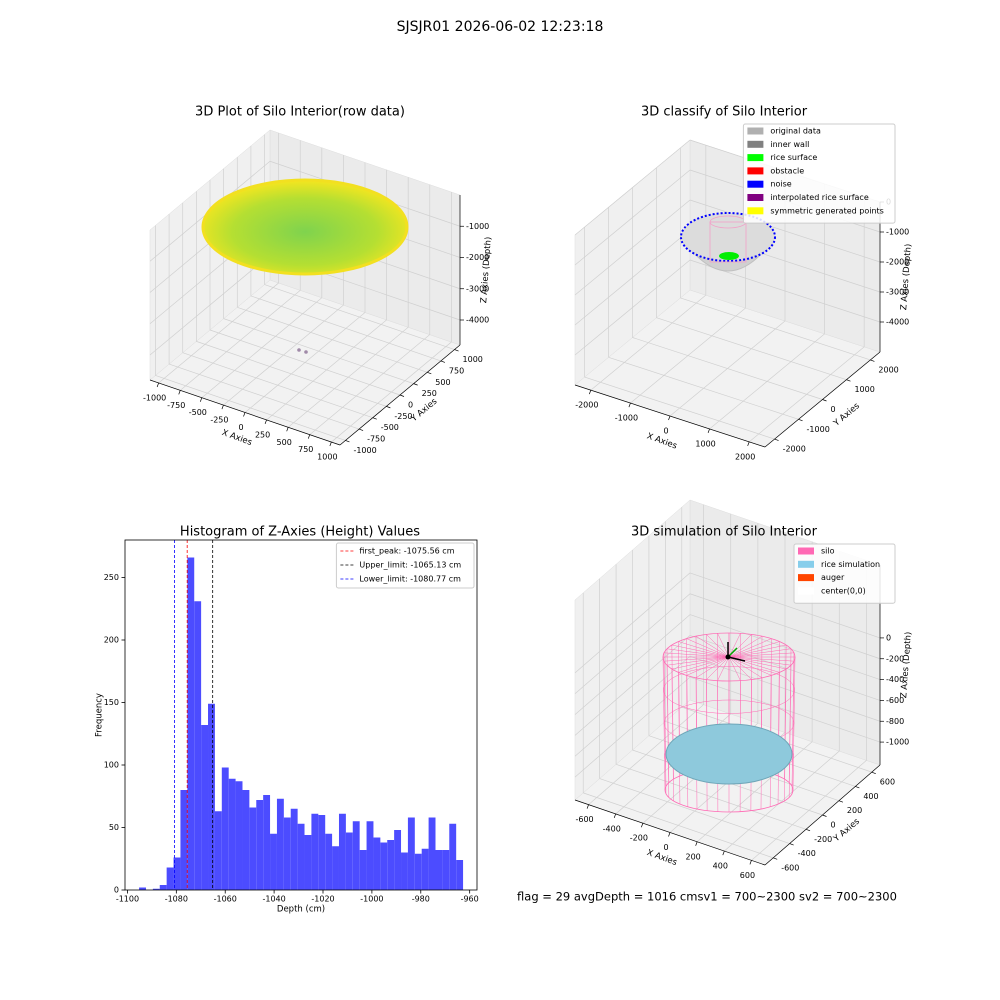 The height and width of the screenshot is (1000, 1000). What do you see at coordinates (111, 702) in the screenshot?
I see `y-tick-label: 150` at bounding box center [111, 702].